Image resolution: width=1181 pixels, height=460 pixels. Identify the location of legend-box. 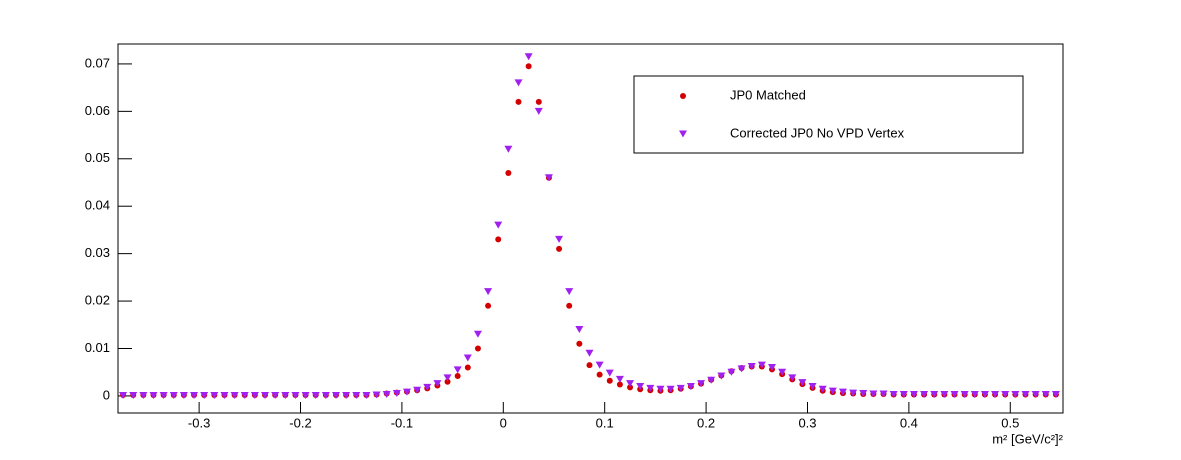
(828, 114).